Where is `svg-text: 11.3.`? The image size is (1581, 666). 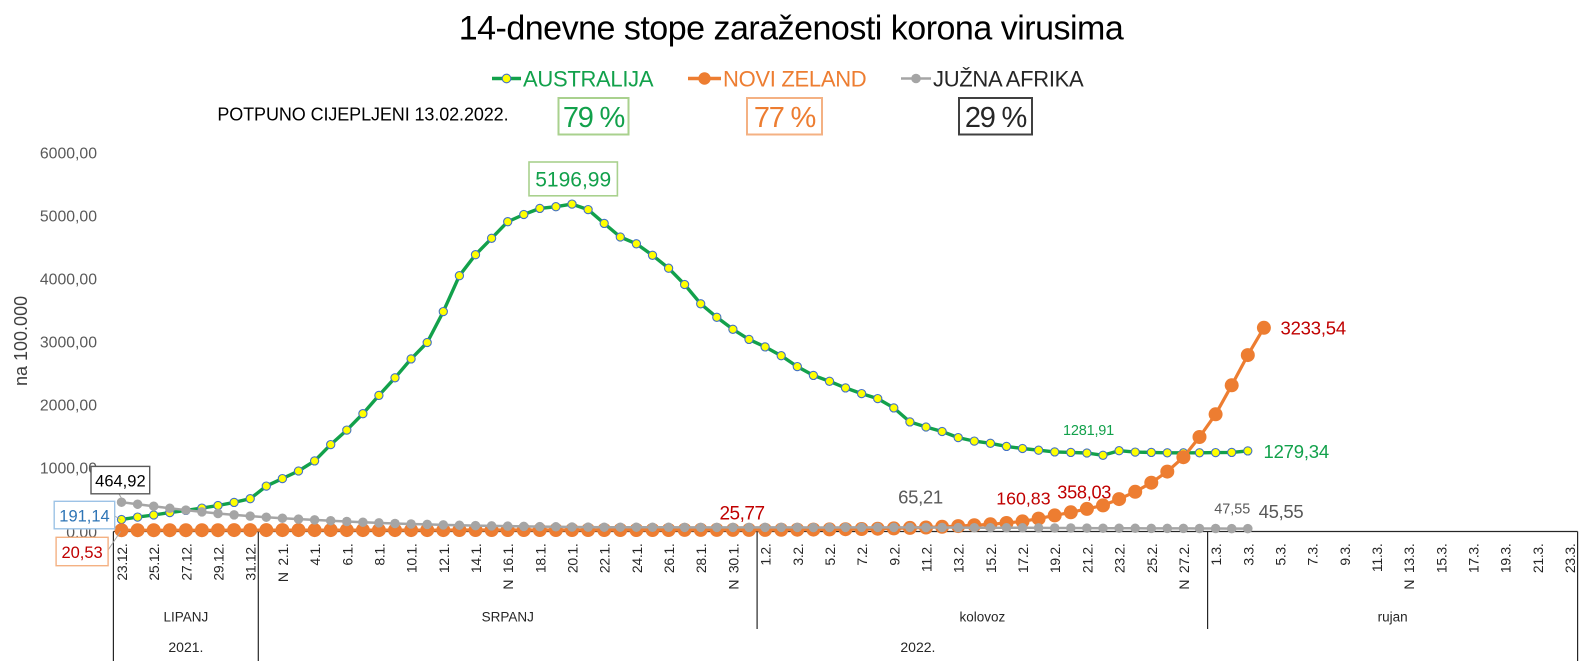
svg-text: 11.3. is located at coordinates (1377, 558).